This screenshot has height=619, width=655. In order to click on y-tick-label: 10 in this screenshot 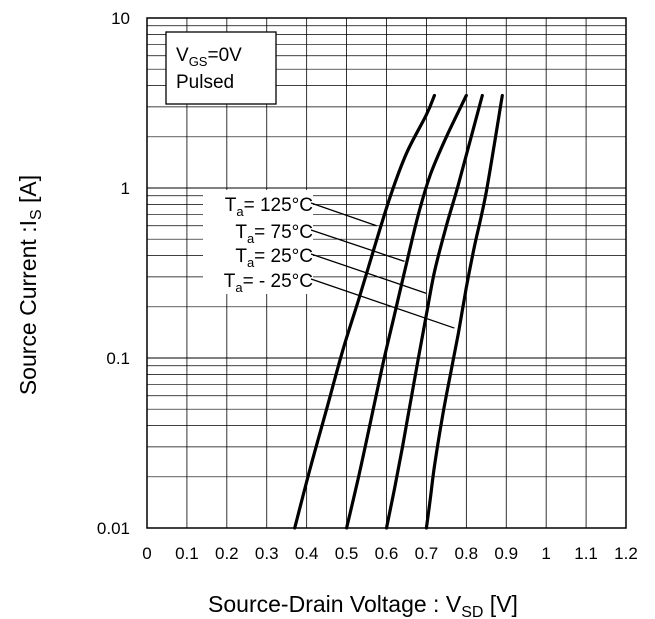, I will do `click(120, 18)`.